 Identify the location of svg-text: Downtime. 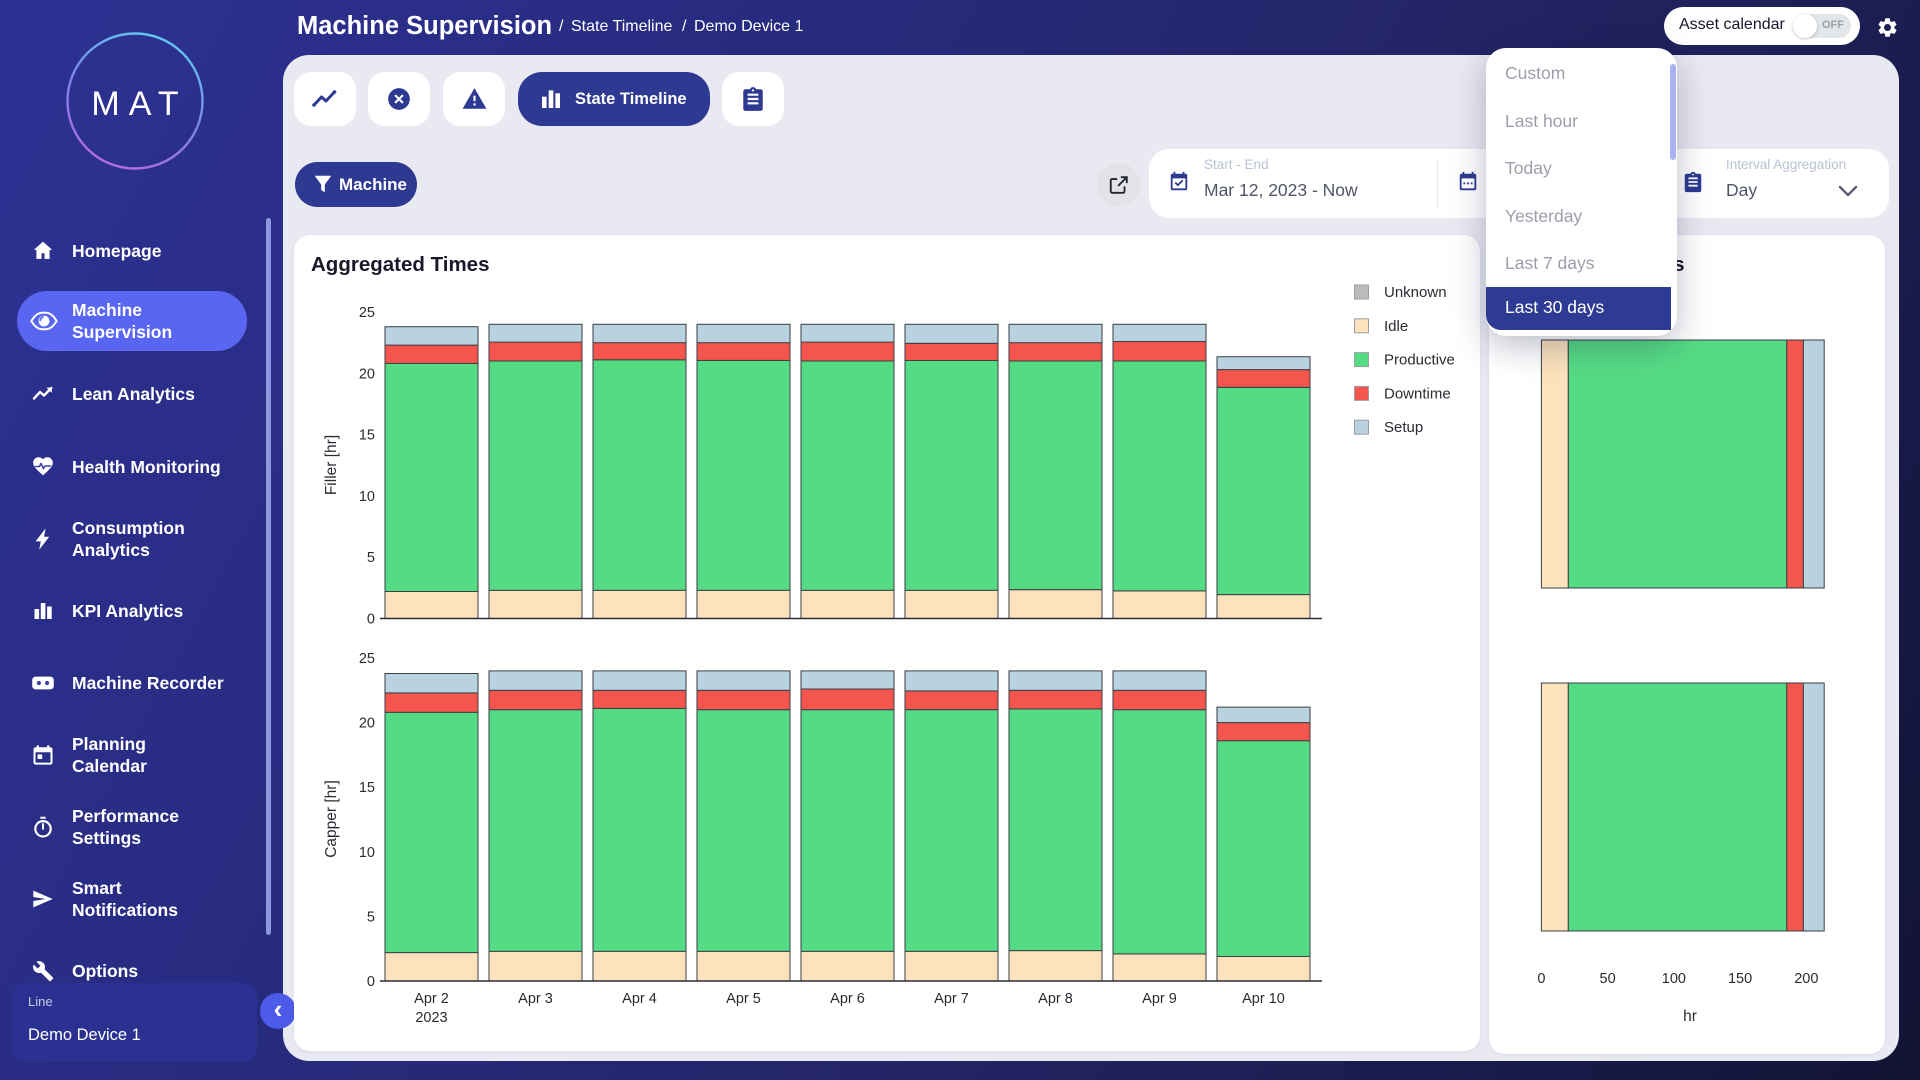
(1417, 393).